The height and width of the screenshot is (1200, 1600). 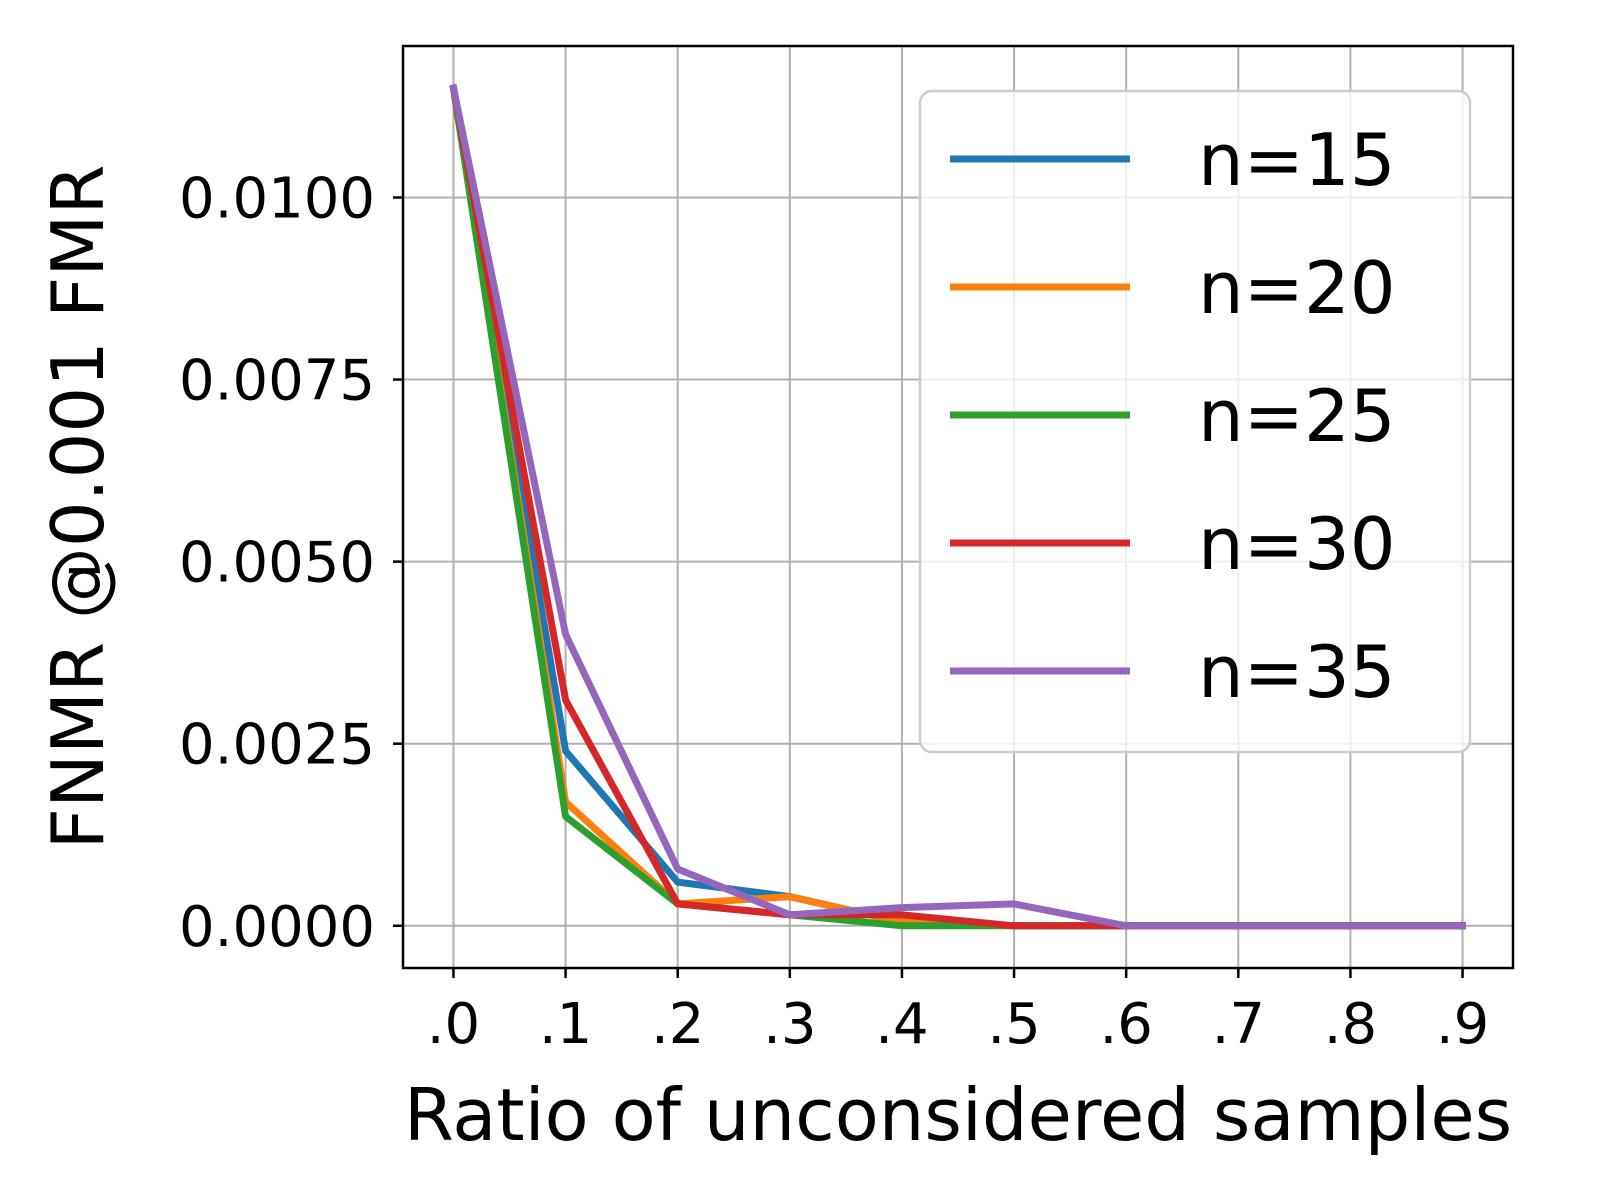 I want to click on y-tick-label: 0.0000, so click(x=277, y=927).